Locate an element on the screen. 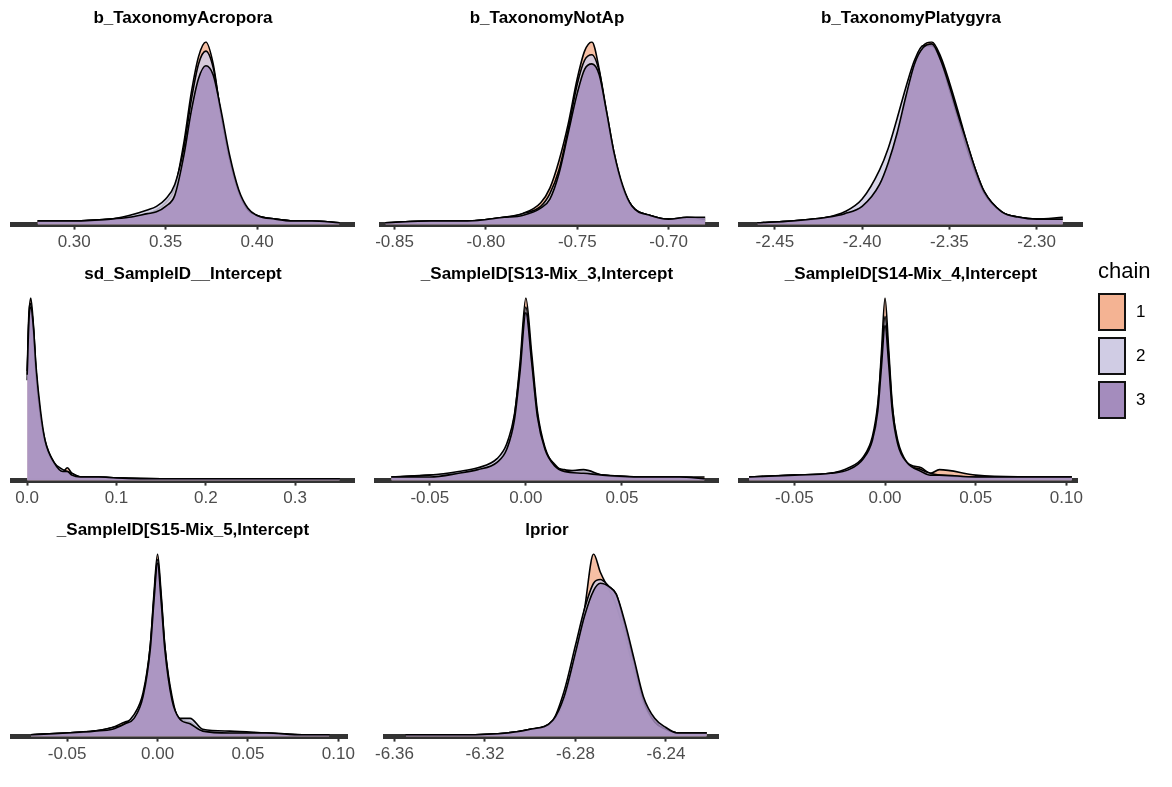  chart-title: b_TaxonomyAcropora is located at coordinates (183, 18).